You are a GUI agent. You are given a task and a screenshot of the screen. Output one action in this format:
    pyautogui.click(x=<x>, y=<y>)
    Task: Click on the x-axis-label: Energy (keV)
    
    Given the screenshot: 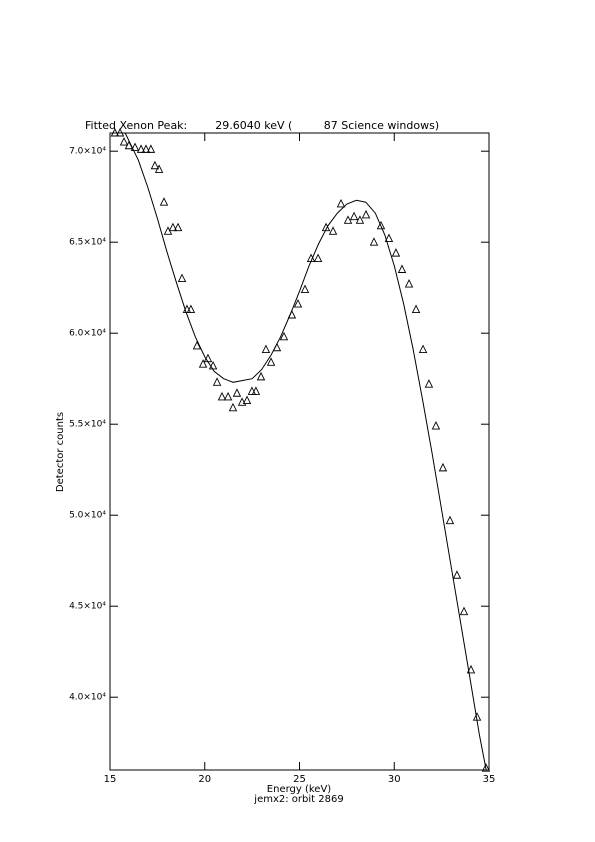 What is the action you would take?
    pyautogui.click(x=299, y=789)
    